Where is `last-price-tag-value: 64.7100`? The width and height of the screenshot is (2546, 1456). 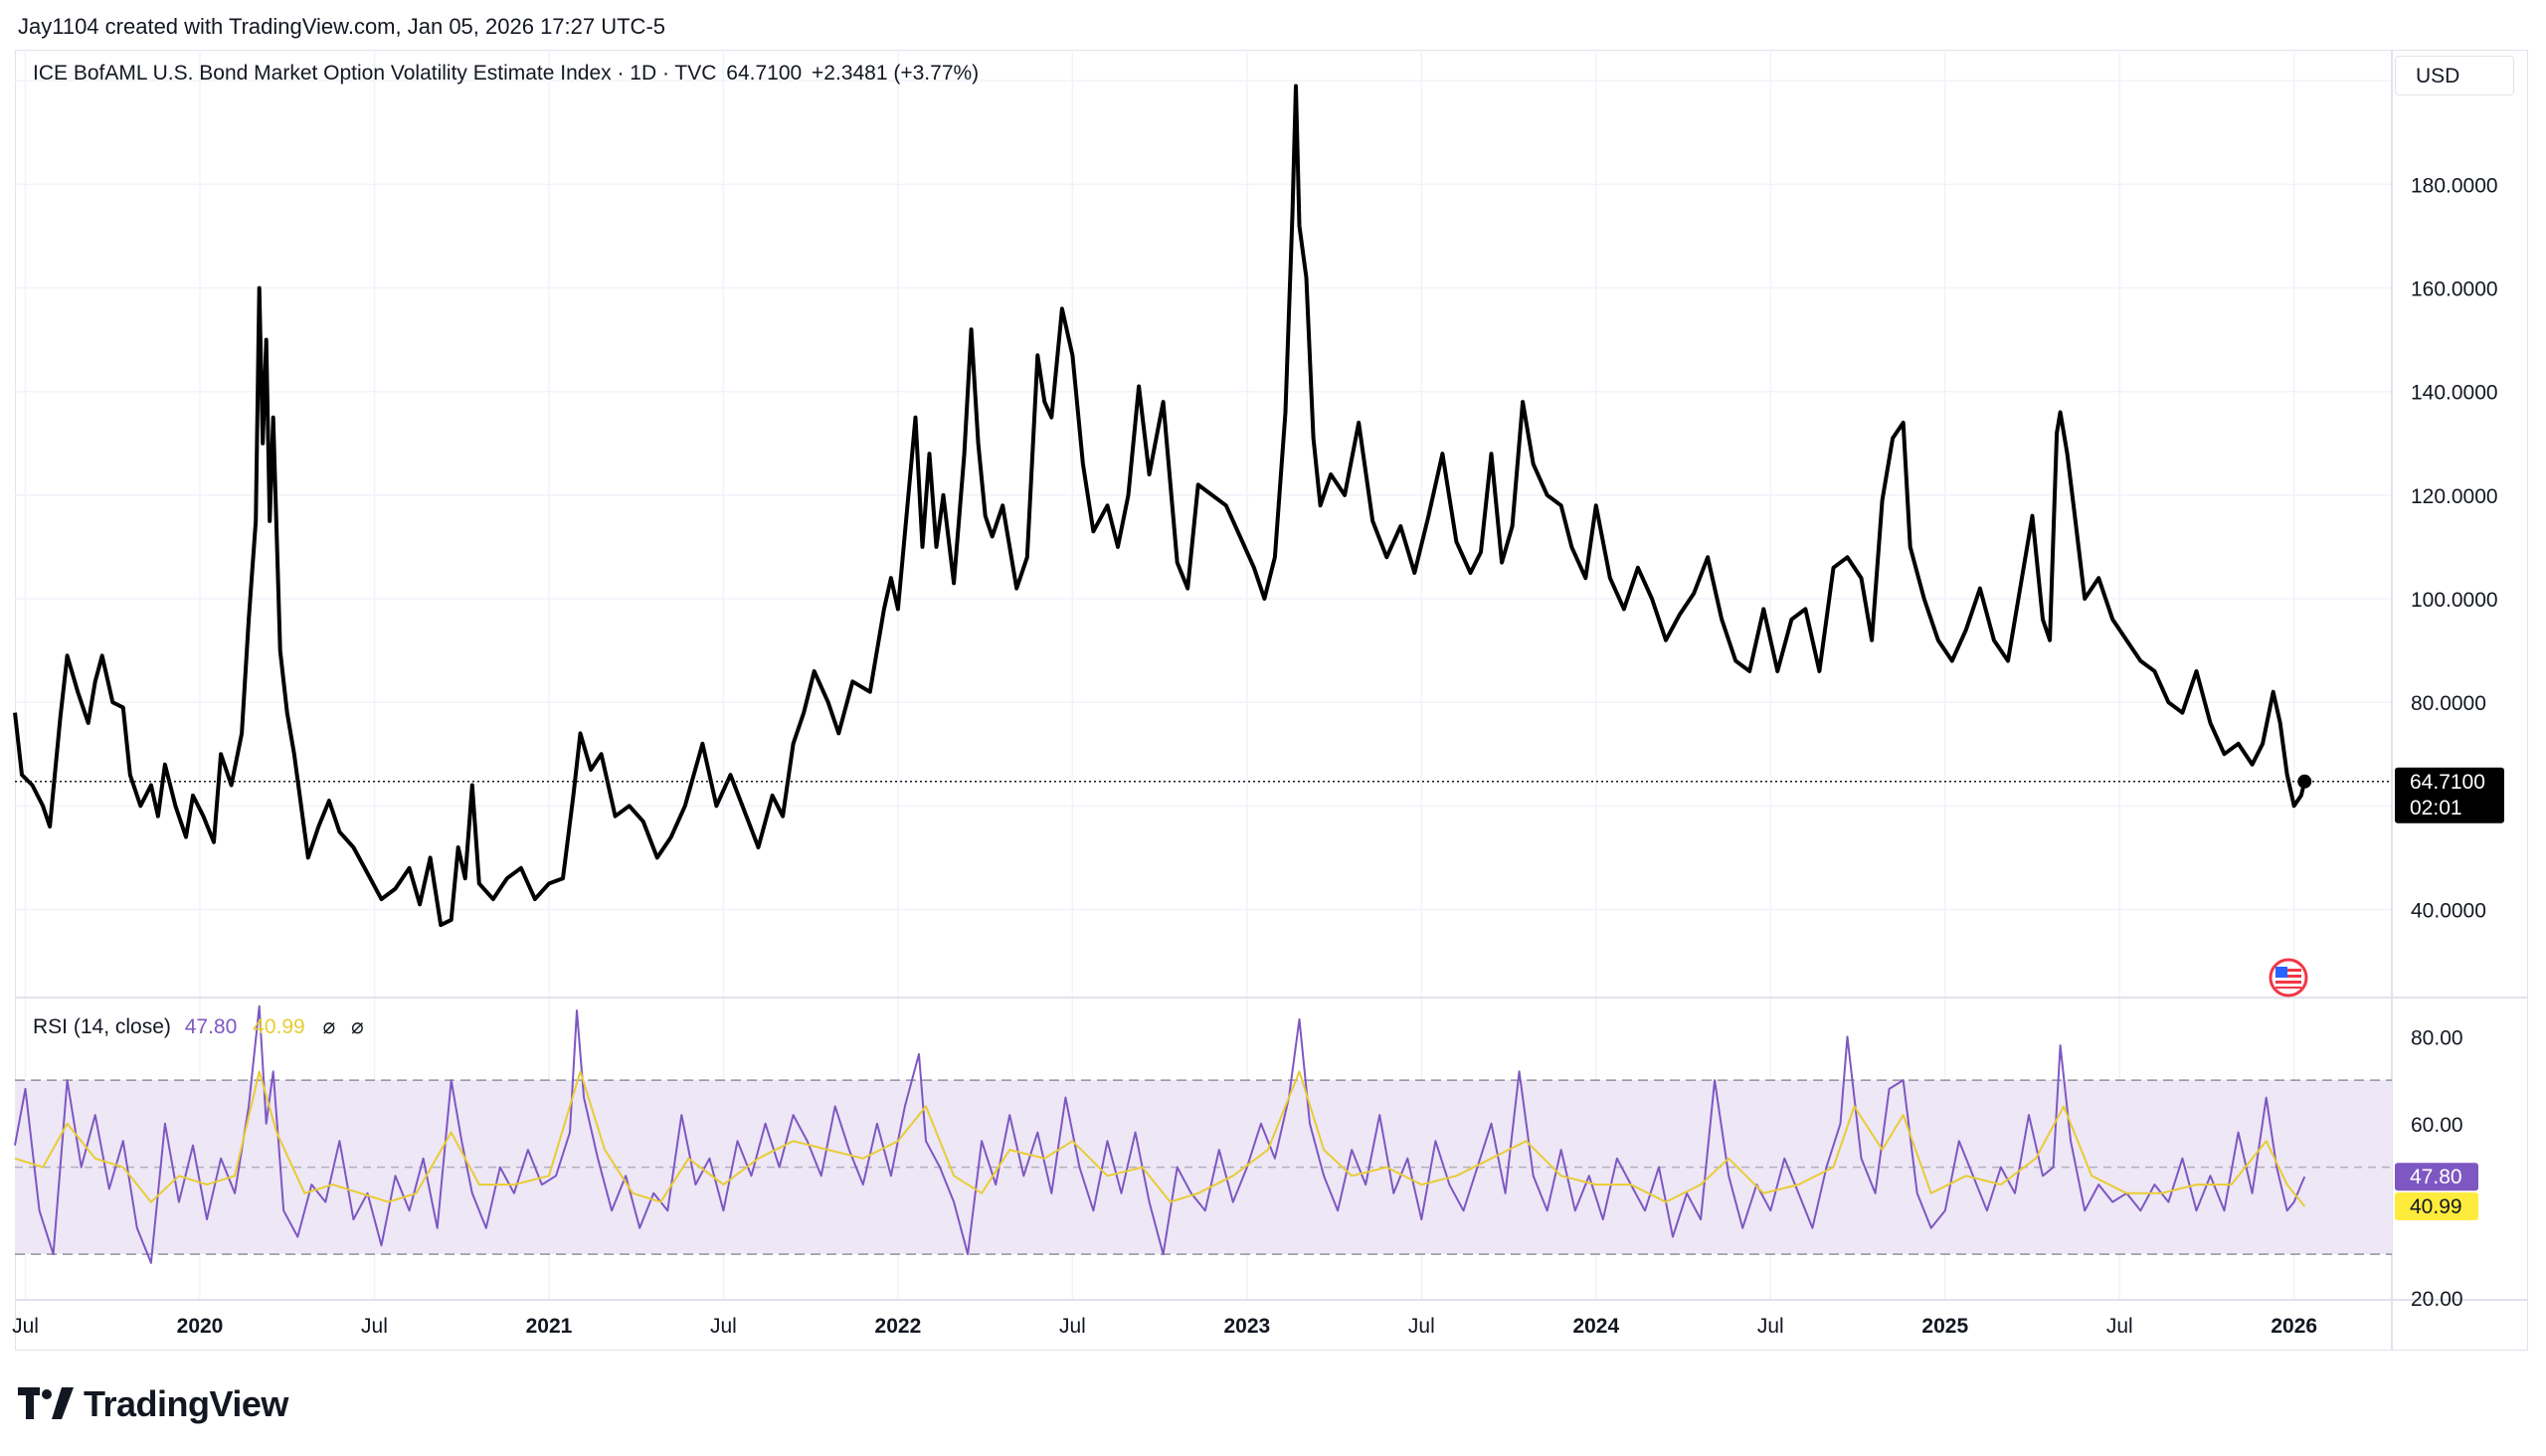 last-price-tag-value: 64.7100 is located at coordinates (2447, 782).